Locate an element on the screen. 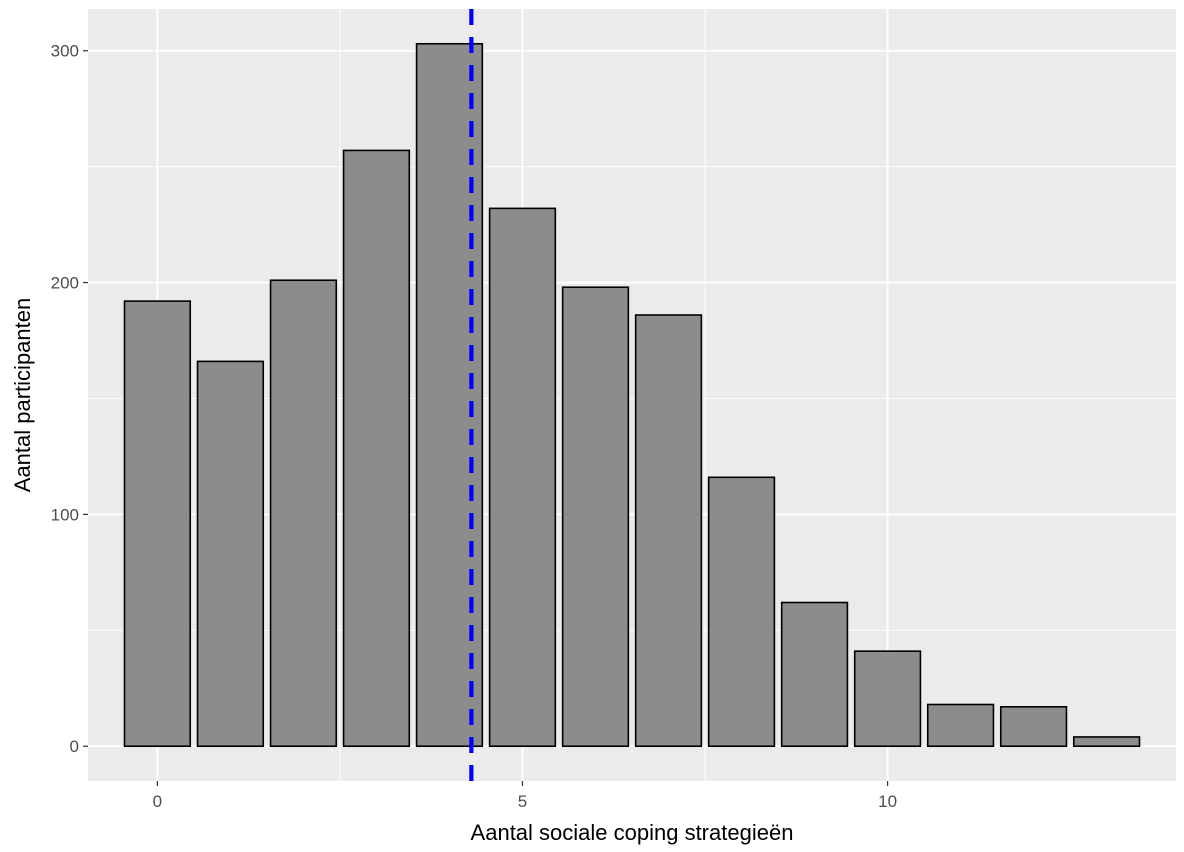  x-axis: 0 5 10 is located at coordinates (525, 796).